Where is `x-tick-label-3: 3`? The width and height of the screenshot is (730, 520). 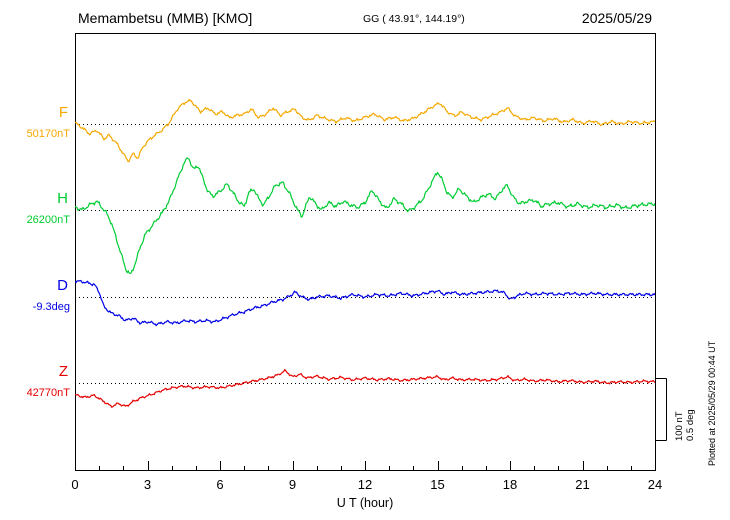 x-tick-label-3: 3 is located at coordinates (147, 484).